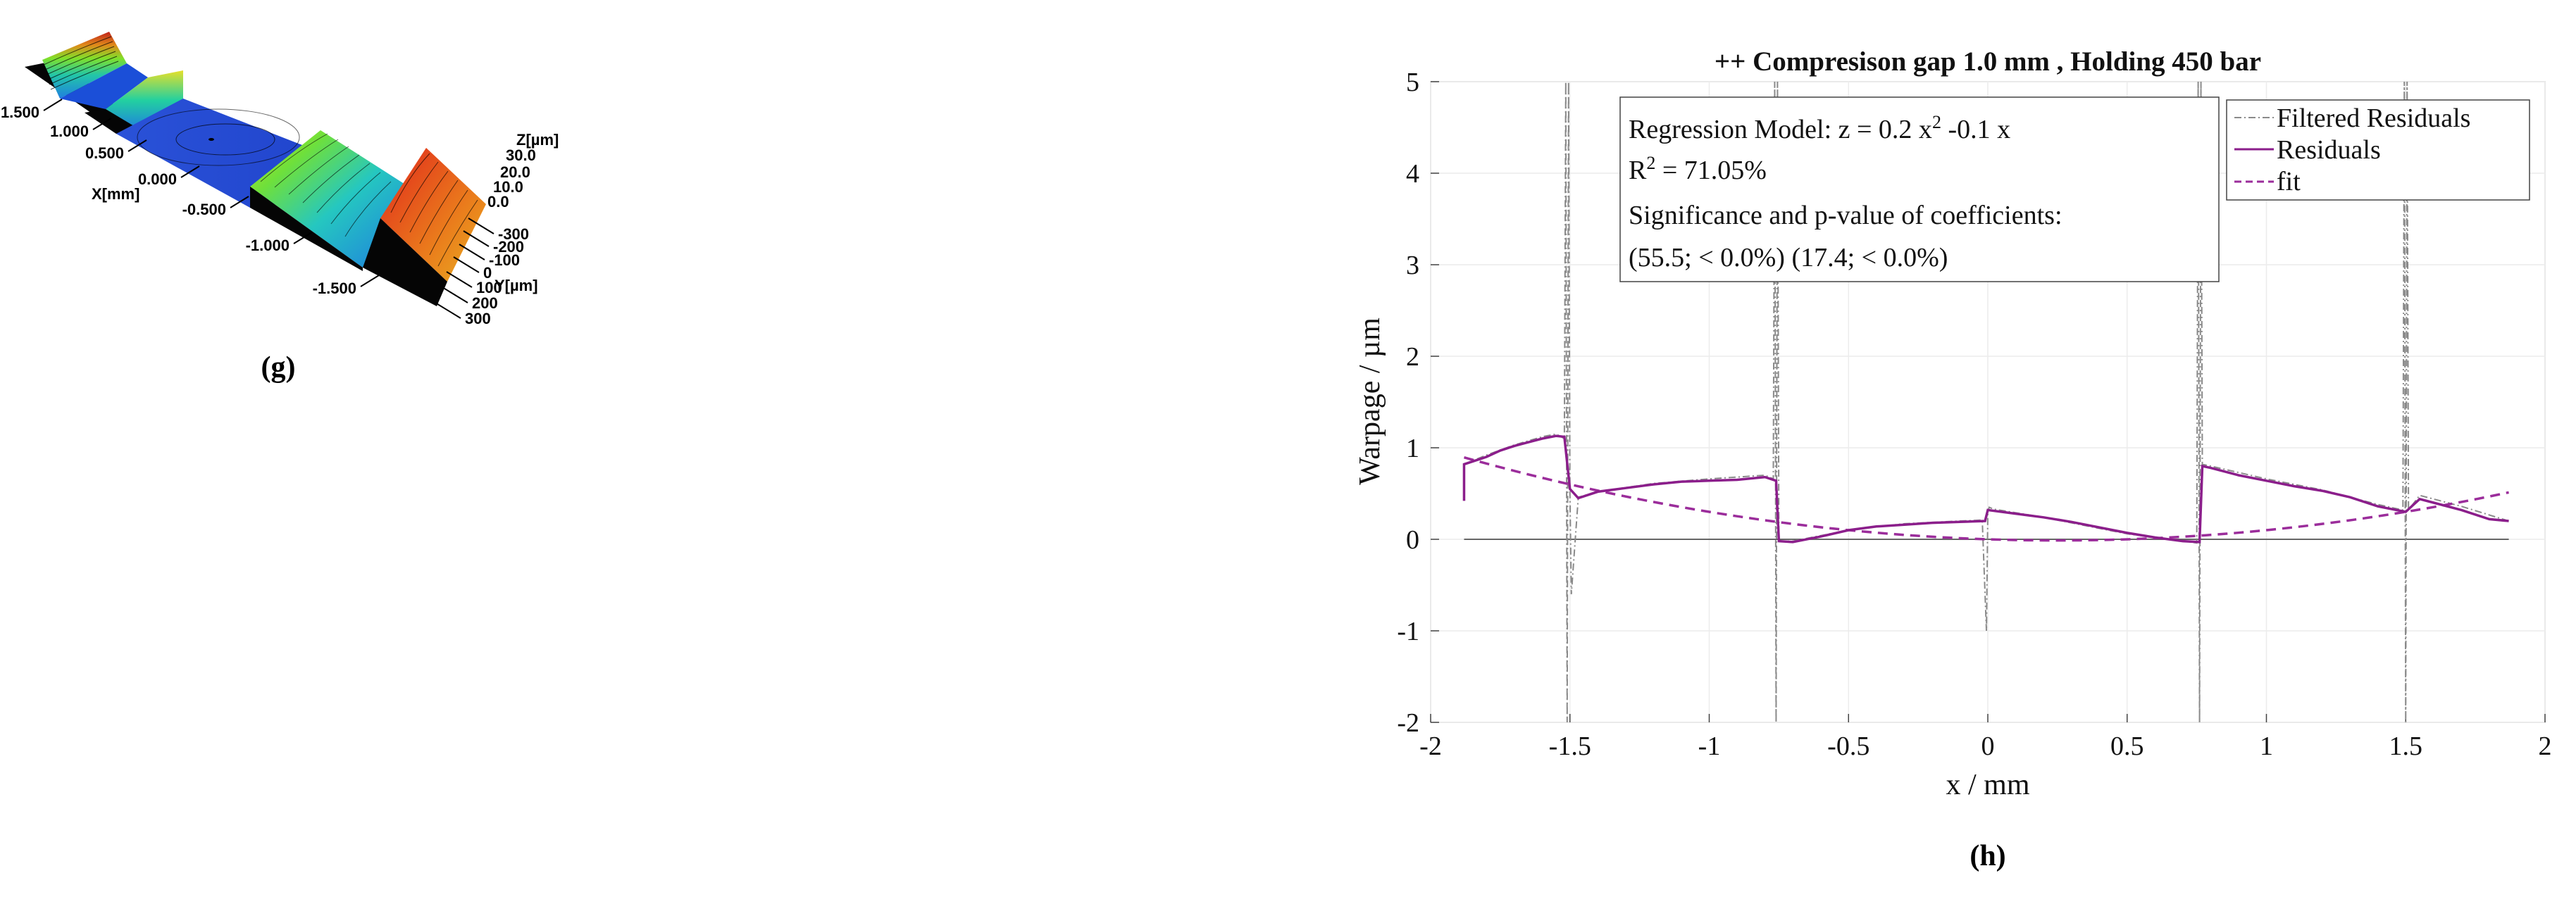 Image resolution: width=2576 pixels, height=904 pixels. I want to click on x-tick-label: -0.500, so click(204, 209).